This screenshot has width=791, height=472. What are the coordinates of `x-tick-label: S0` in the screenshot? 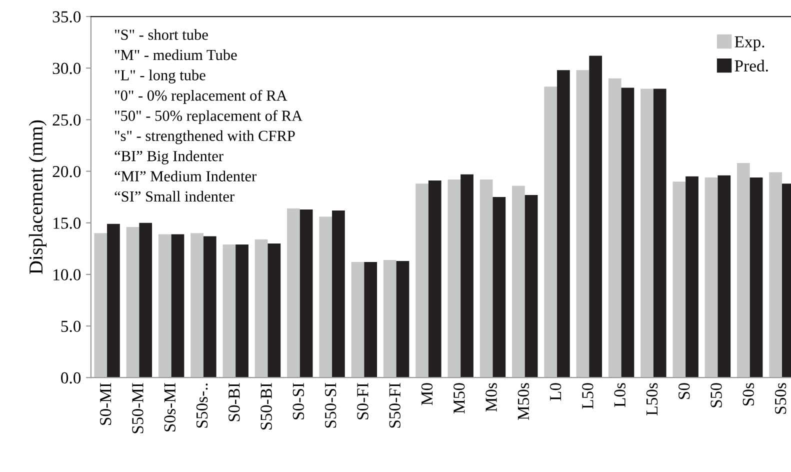 It's located at (684, 391).